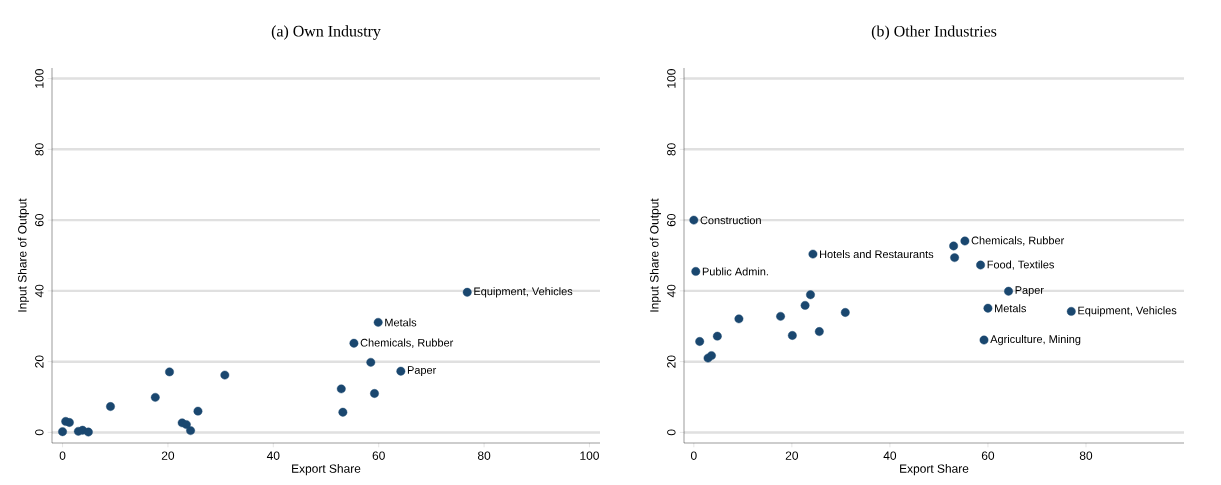 This screenshot has height=485, width=1221. Describe the element at coordinates (1035, 340) in the screenshot. I see `annotation: Agriculture, Mining` at that location.